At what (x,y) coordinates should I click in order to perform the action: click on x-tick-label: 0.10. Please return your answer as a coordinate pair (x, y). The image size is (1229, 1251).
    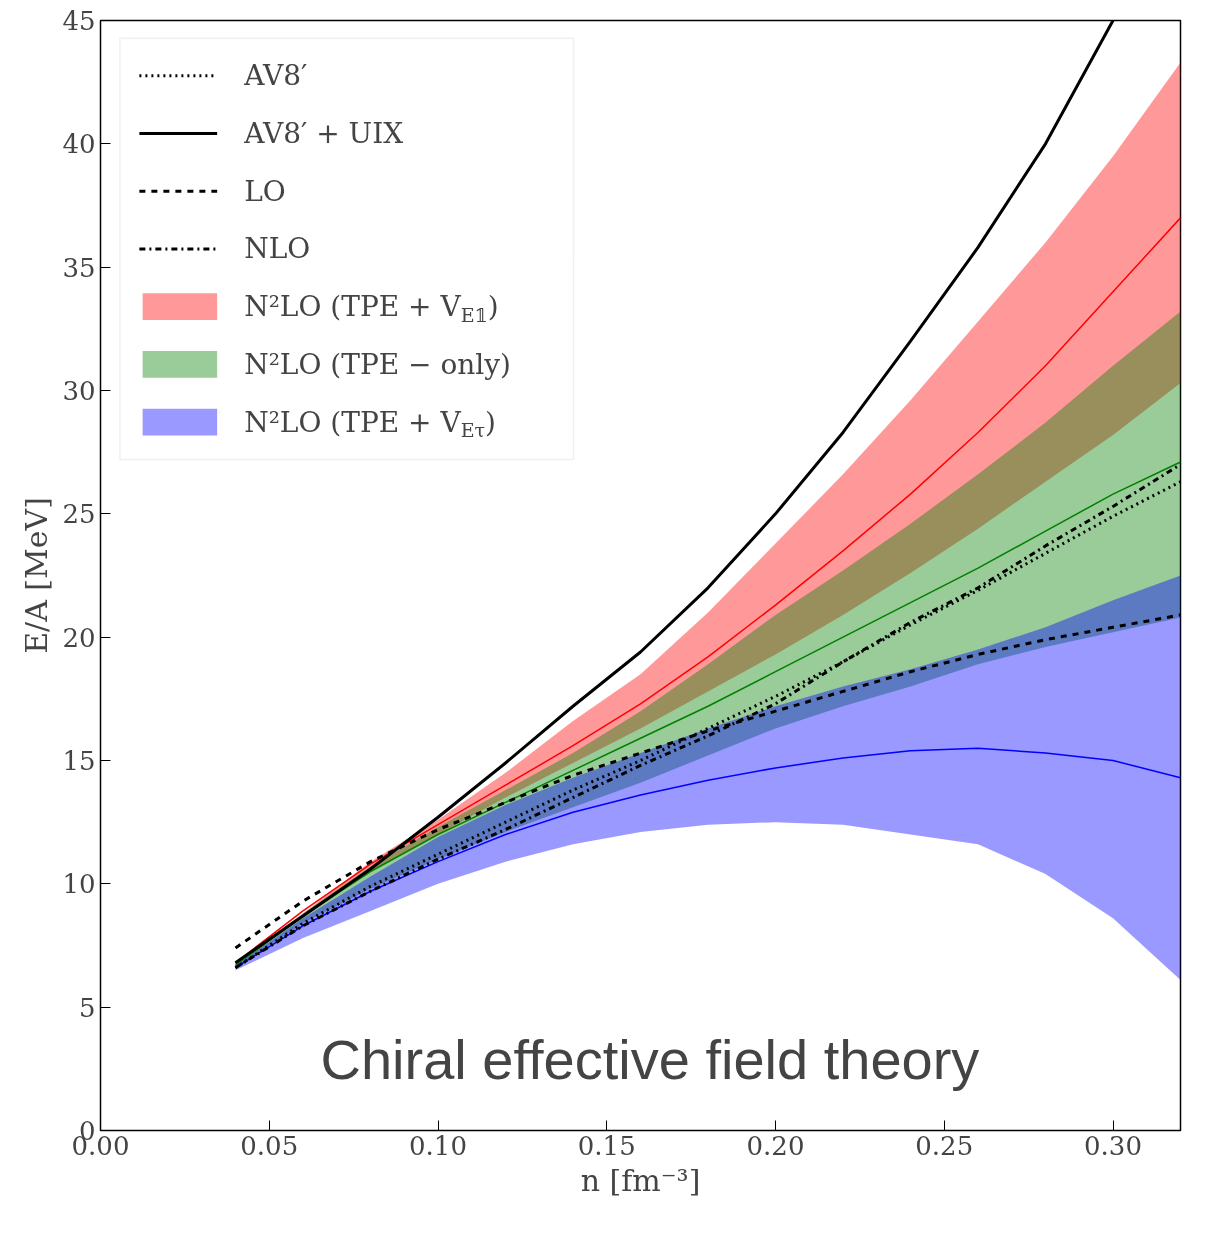
    Looking at the image, I should click on (438, 1145).